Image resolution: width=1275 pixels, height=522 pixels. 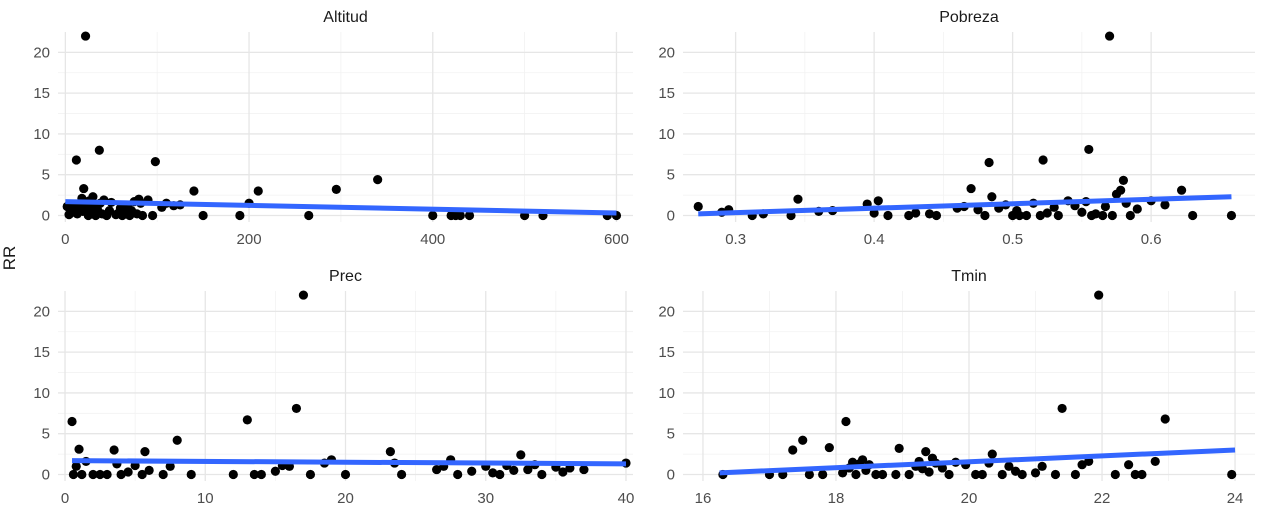 What do you see at coordinates (671, 474) in the screenshot?
I see `y-tick-label: 0` at bounding box center [671, 474].